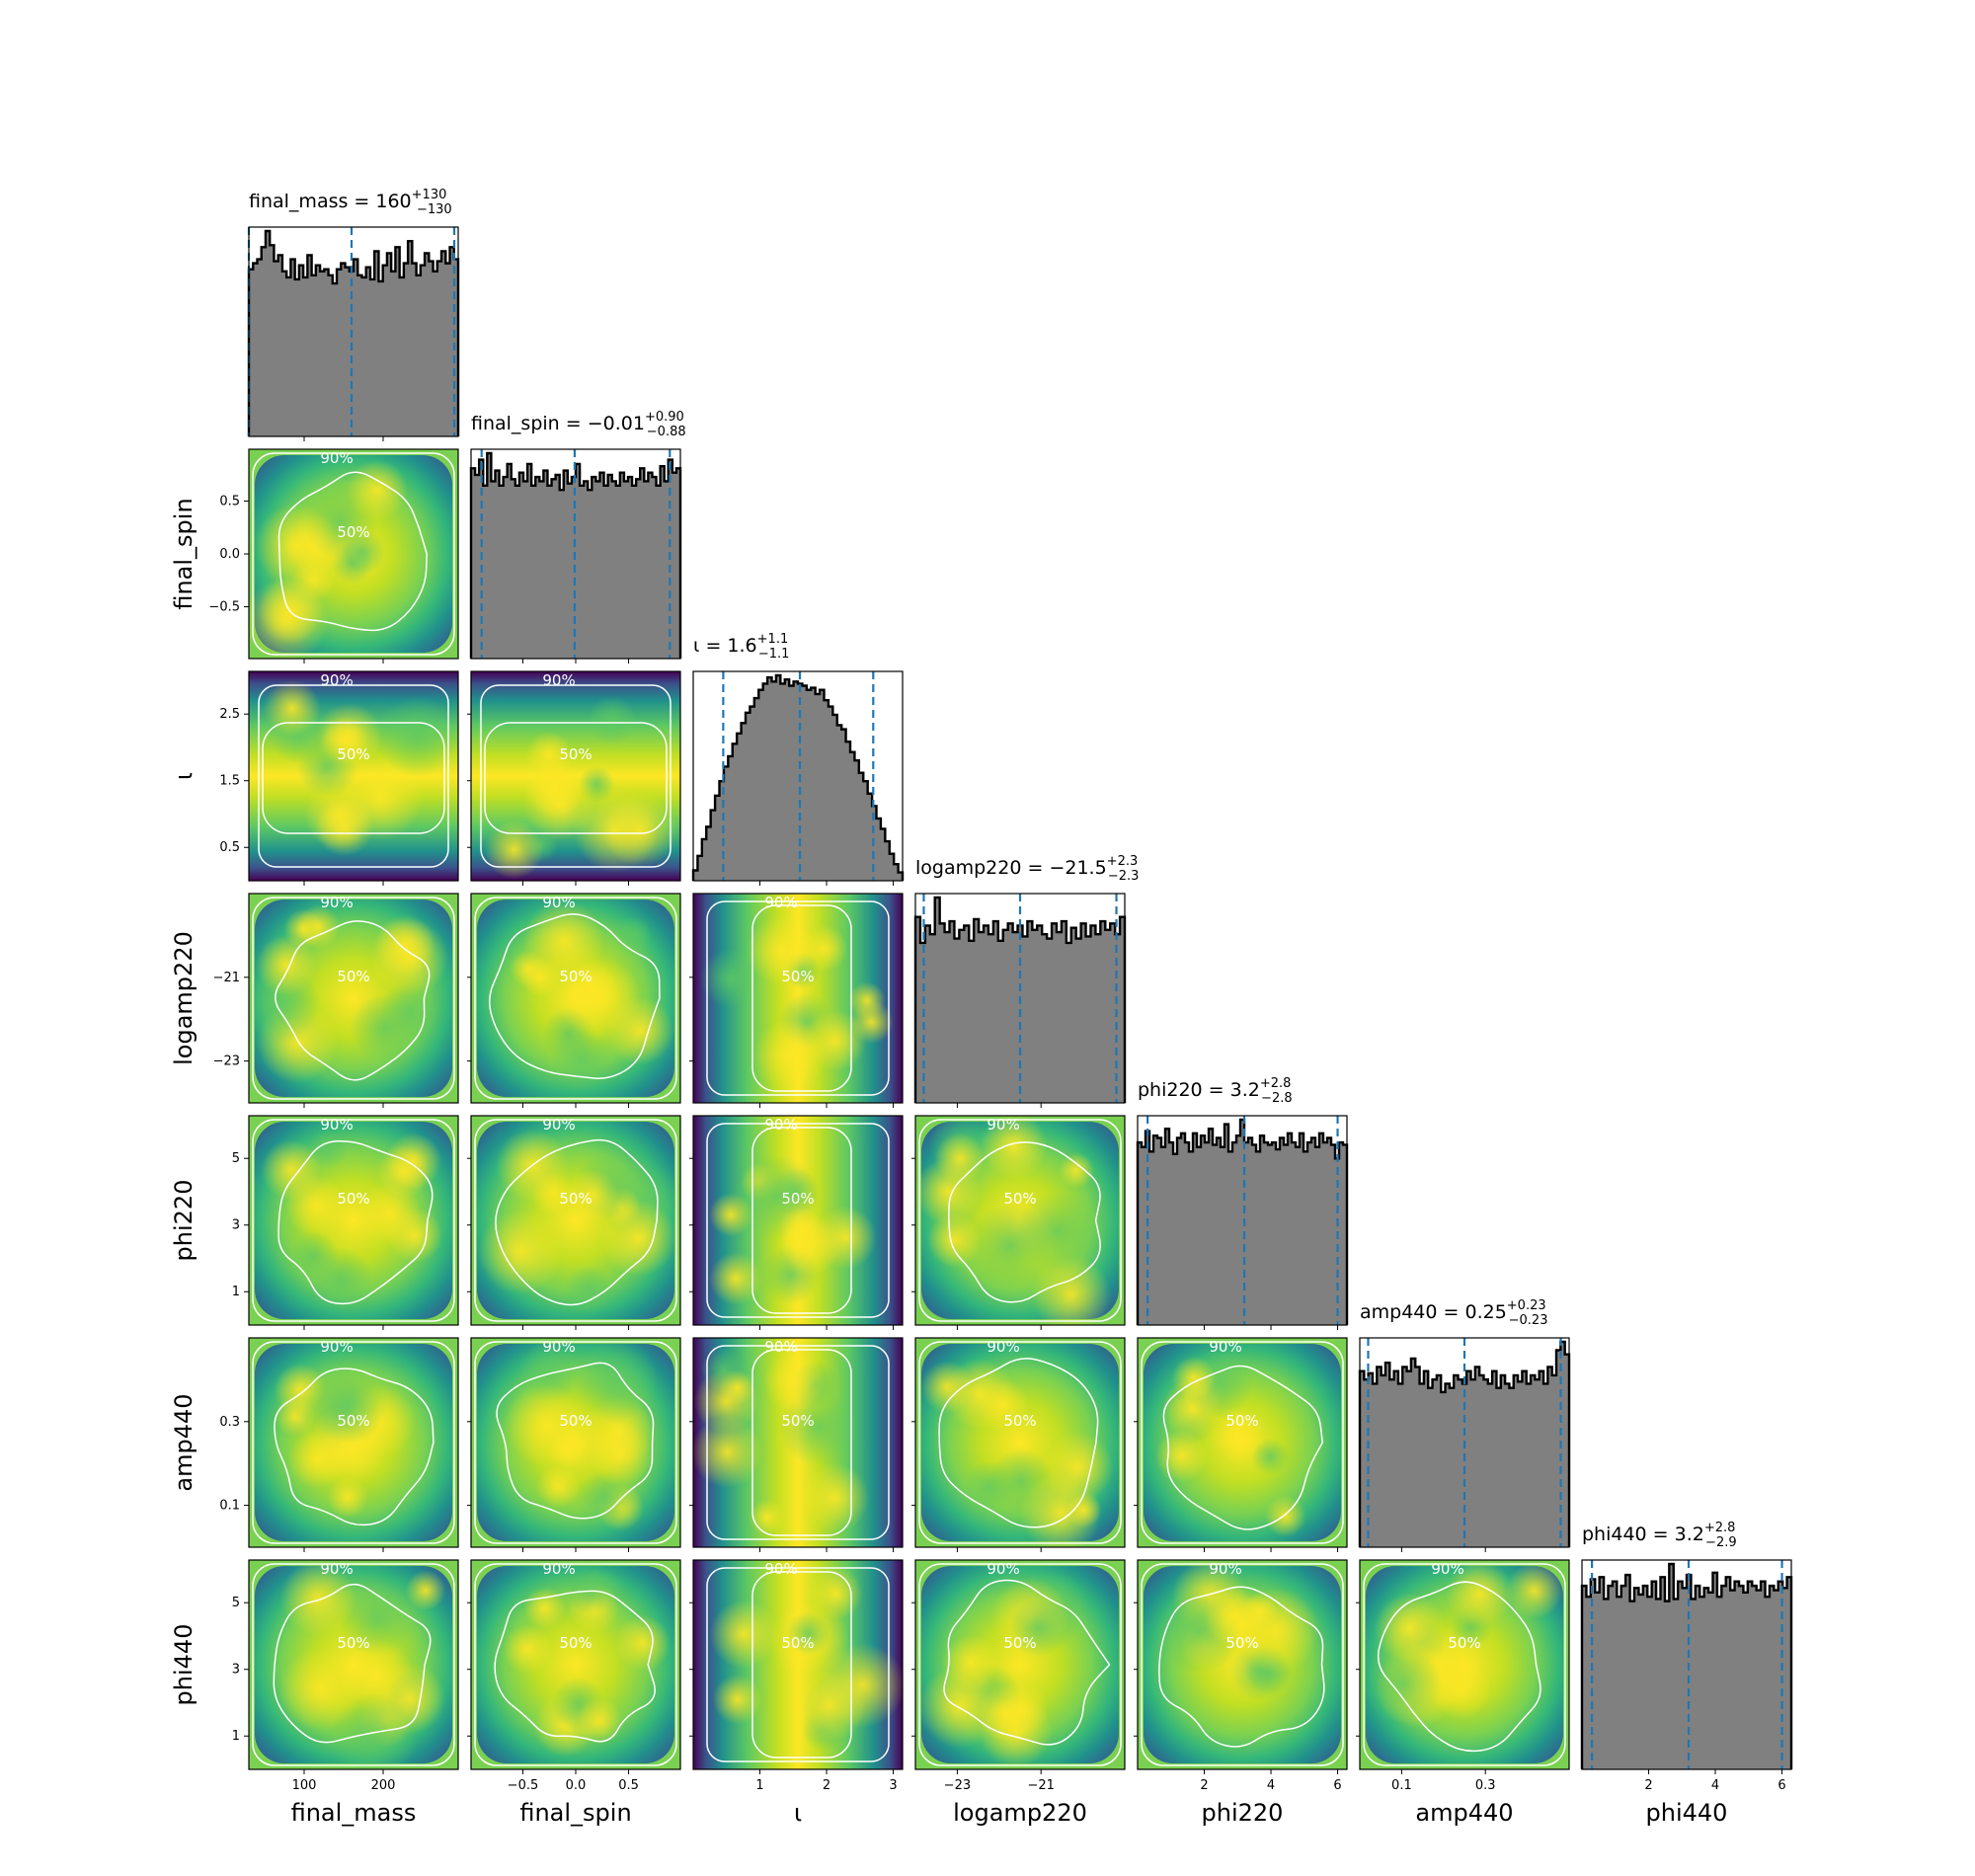  I want to click on x-tick-label: 0.5, so click(629, 1785).